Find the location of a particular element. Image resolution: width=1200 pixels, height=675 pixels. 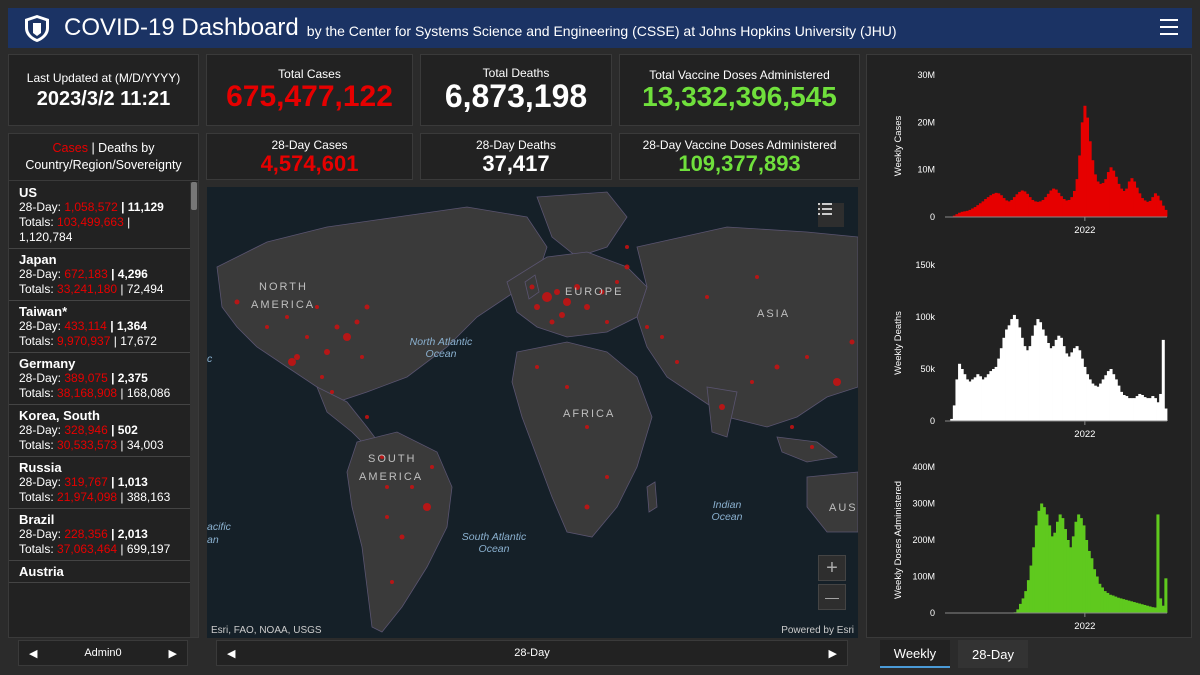

country-28day-cases: 319,767 is located at coordinates (86, 482).